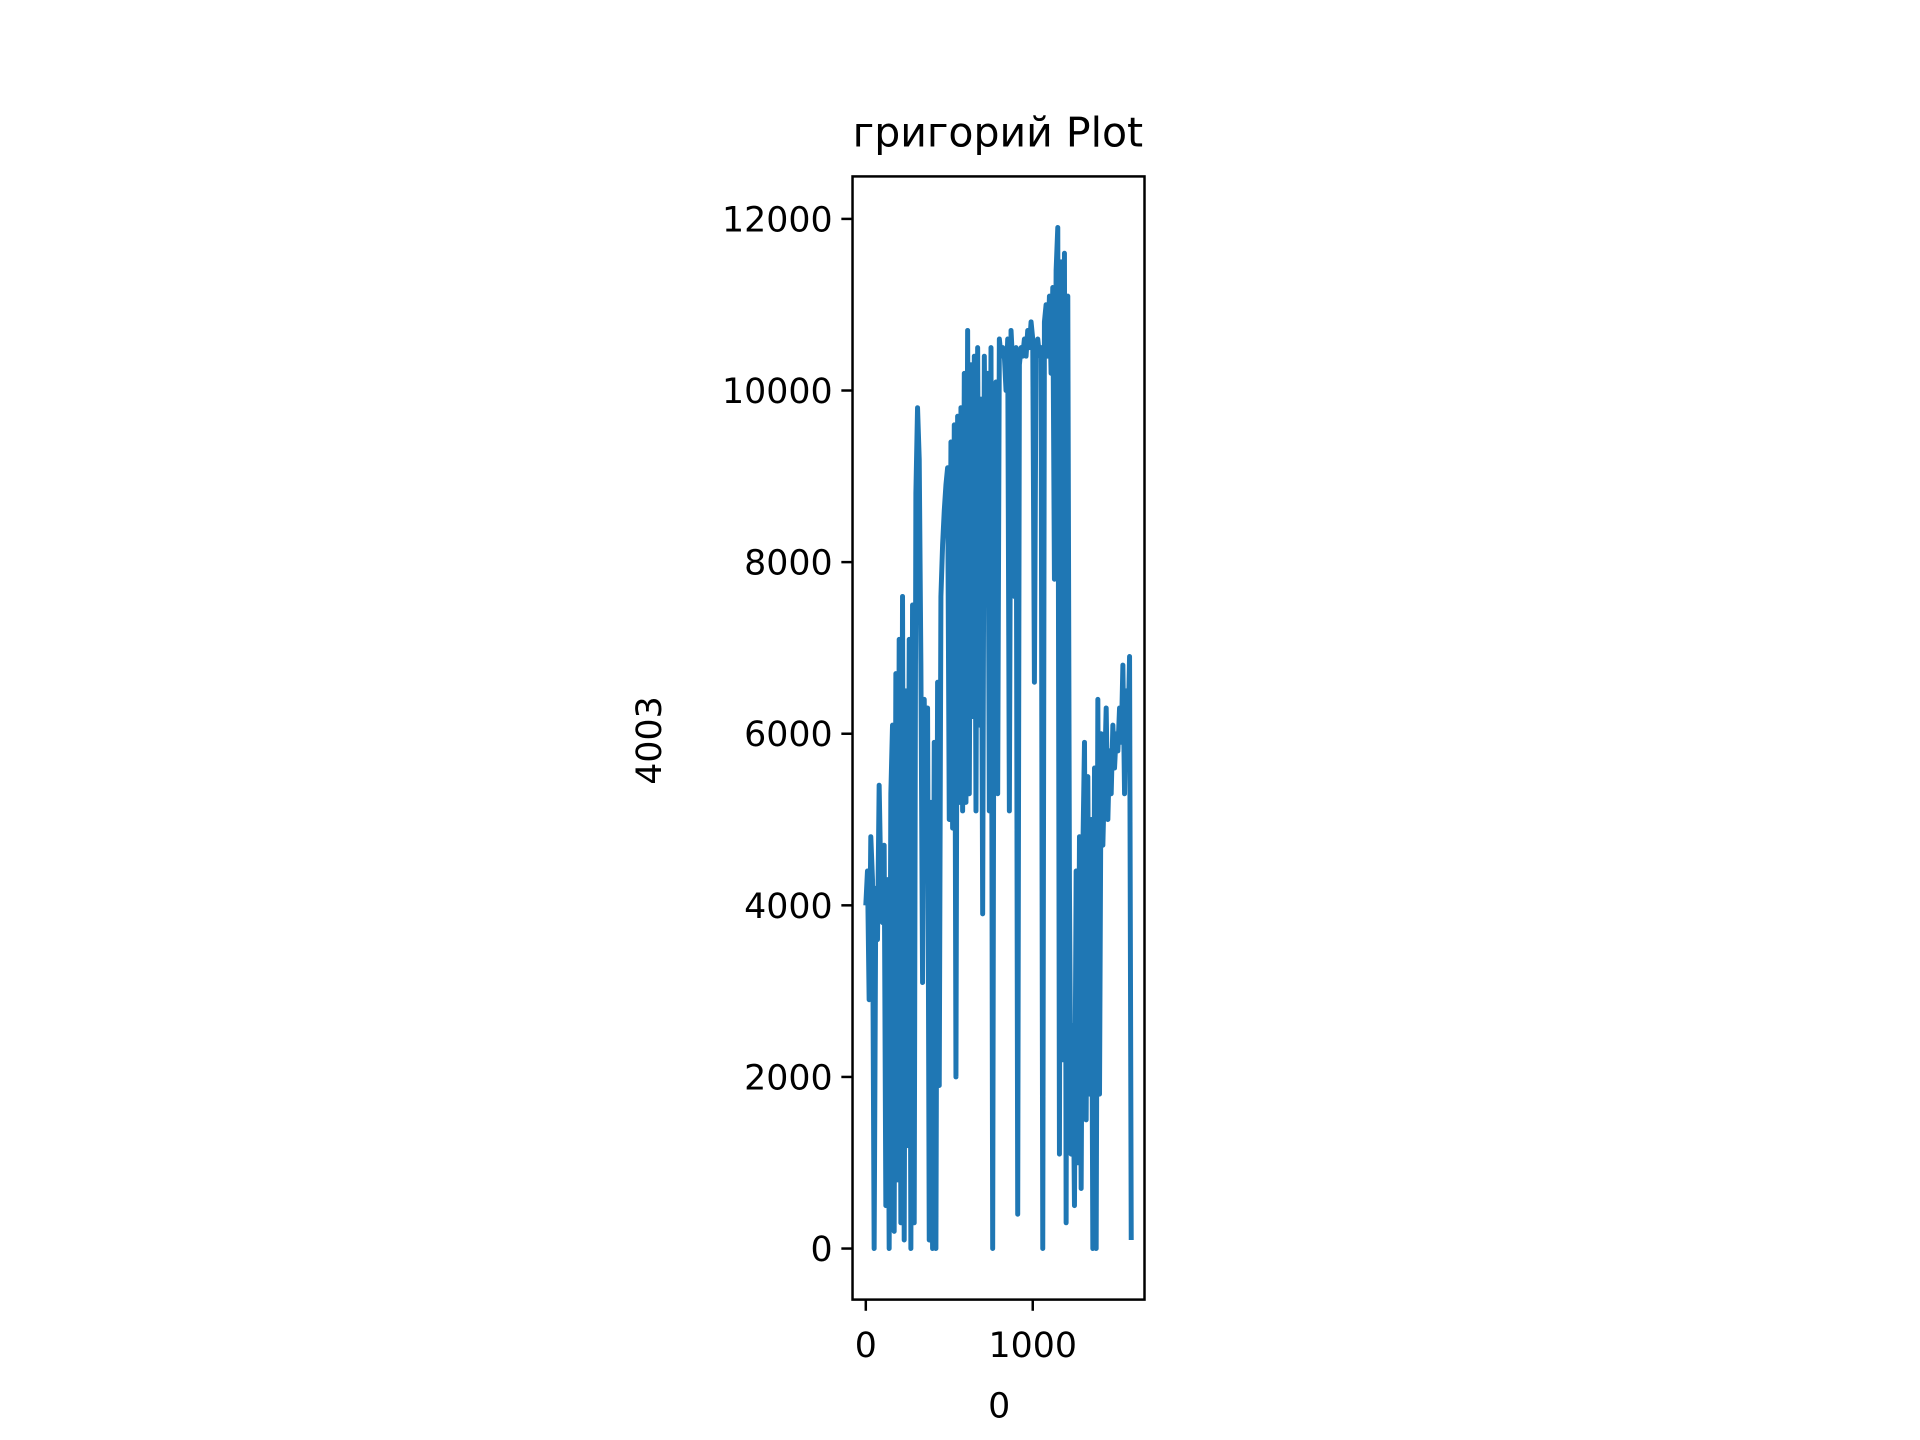  I want to click on x-tick-label: 1000, so click(1032, 1346).